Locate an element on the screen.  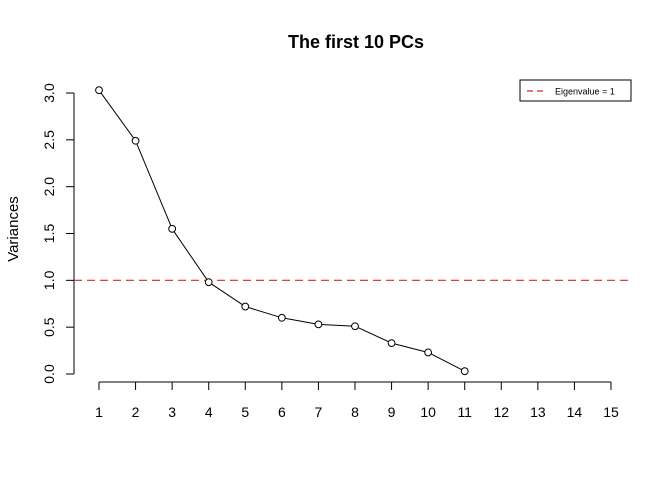
x-tick-label-7: 7 is located at coordinates (319, 412).